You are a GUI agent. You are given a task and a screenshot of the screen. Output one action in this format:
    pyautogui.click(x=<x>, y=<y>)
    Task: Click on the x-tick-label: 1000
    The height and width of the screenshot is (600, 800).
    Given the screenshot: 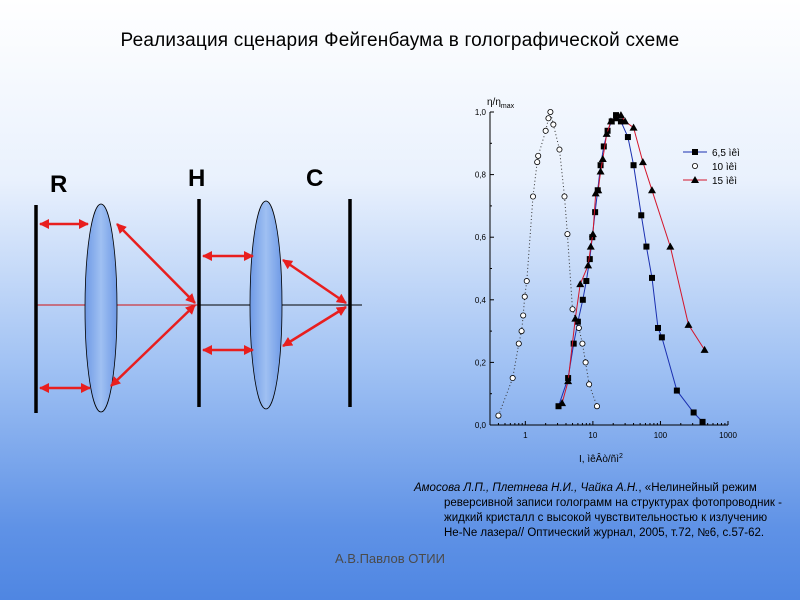 What is the action you would take?
    pyautogui.click(x=728, y=435)
    